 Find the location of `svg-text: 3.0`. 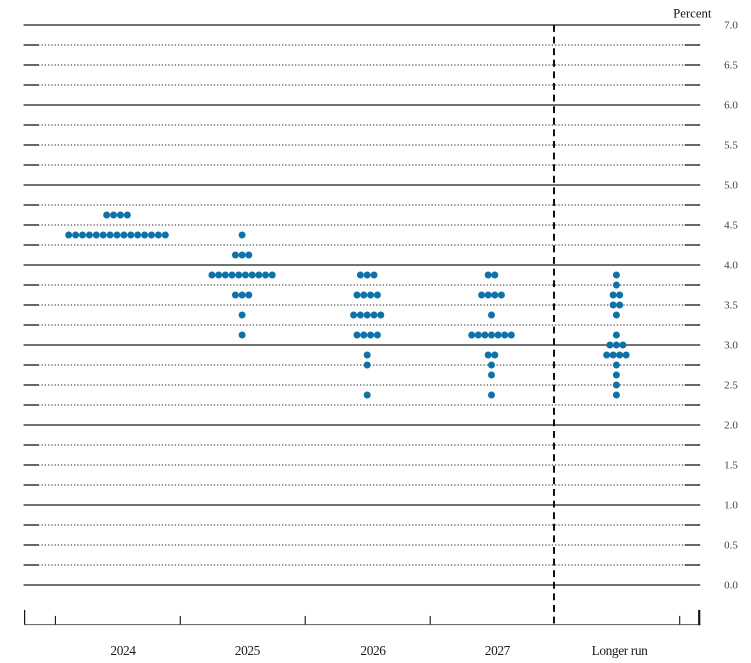

svg-text: 3.0 is located at coordinates (731, 346).